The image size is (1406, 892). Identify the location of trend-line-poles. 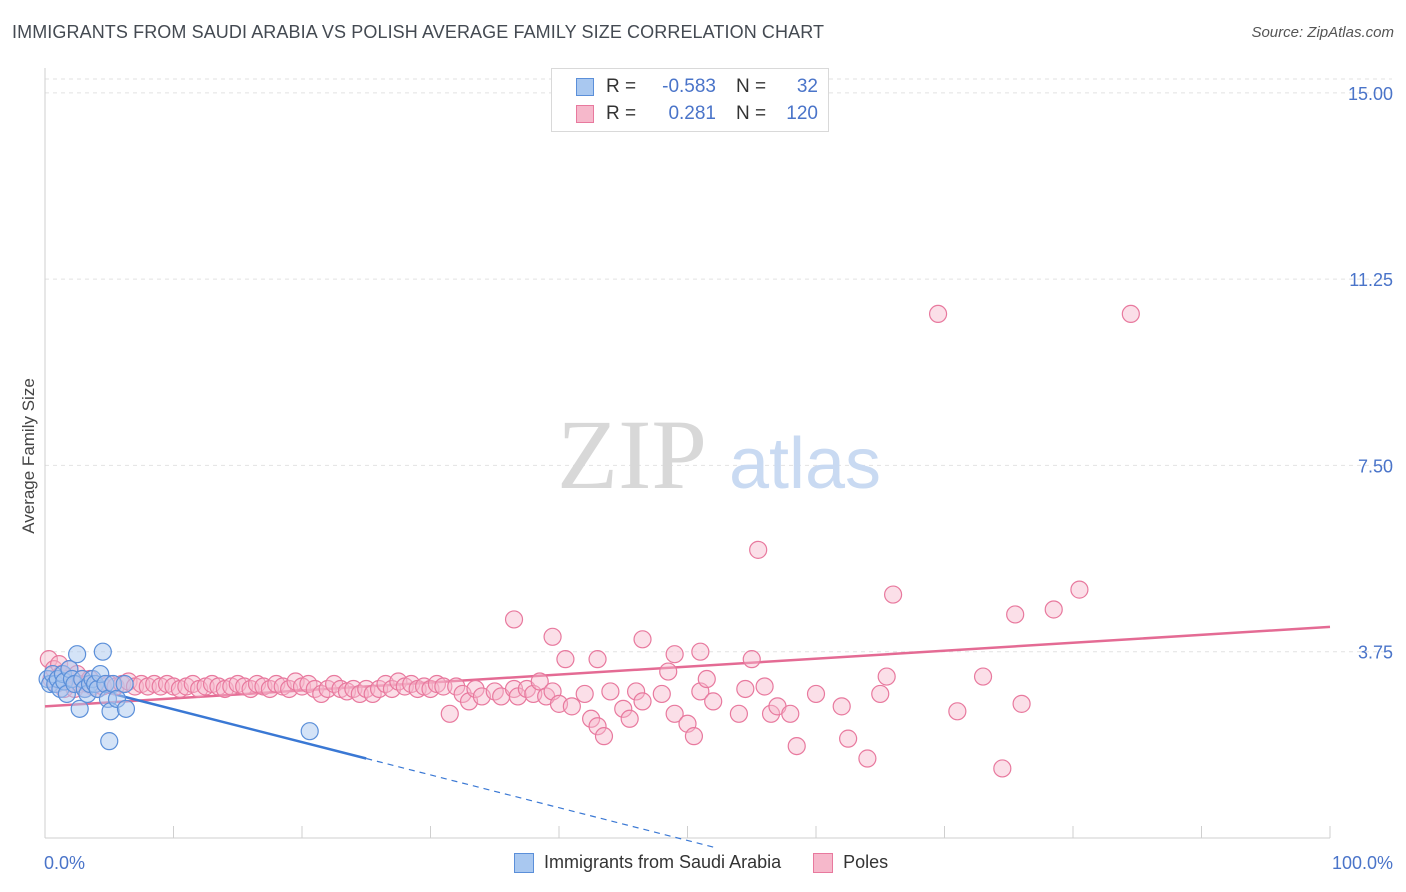
(687, 666).